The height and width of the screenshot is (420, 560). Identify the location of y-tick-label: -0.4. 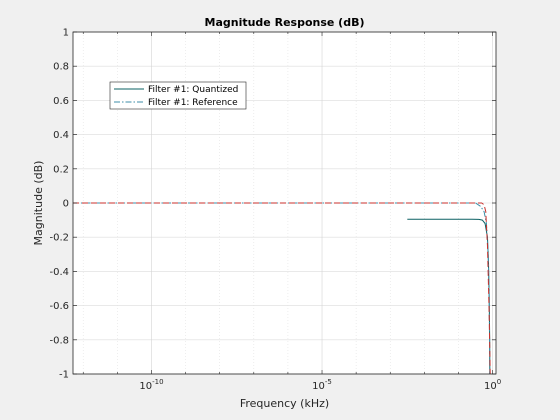
(59, 272).